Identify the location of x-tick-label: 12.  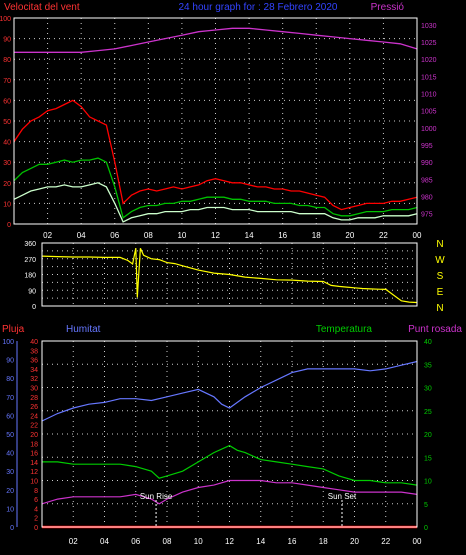
(229, 541).